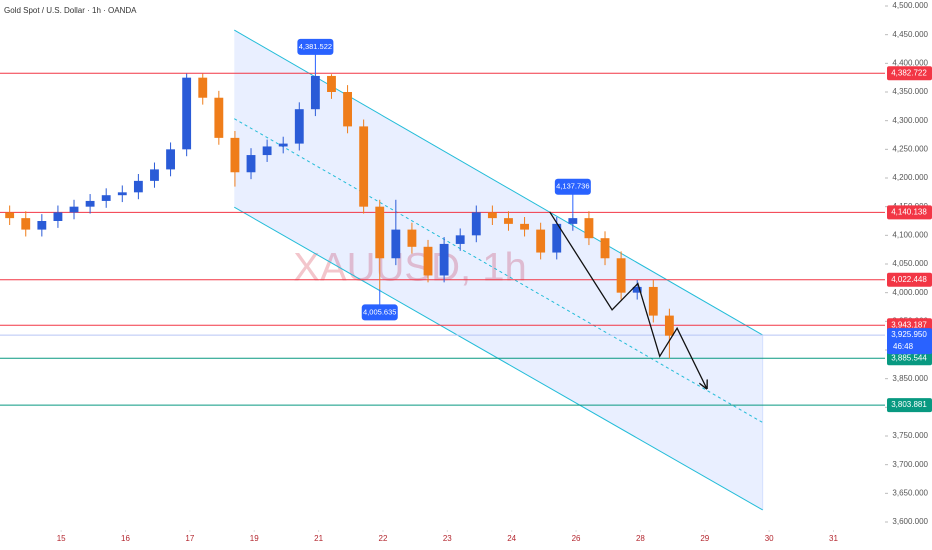  Describe the element at coordinates (910, 521) in the screenshot. I see `y-tick-label: 3,600.000` at that location.